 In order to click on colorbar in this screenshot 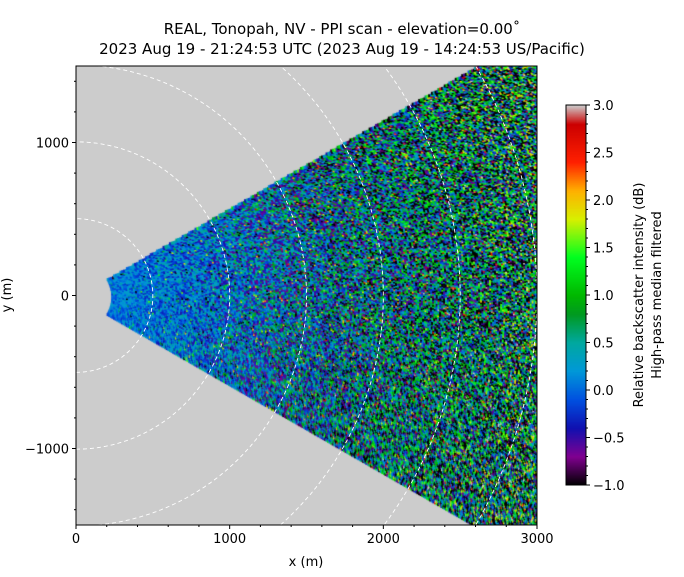, I will do `click(576, 295)`.